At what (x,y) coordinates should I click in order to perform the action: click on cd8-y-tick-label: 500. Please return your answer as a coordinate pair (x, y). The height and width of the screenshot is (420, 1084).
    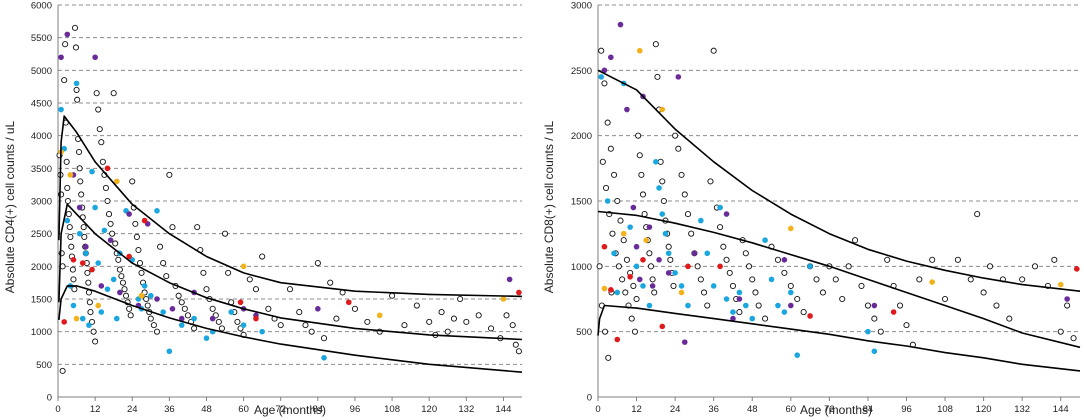
    Looking at the image, I should click on (584, 332).